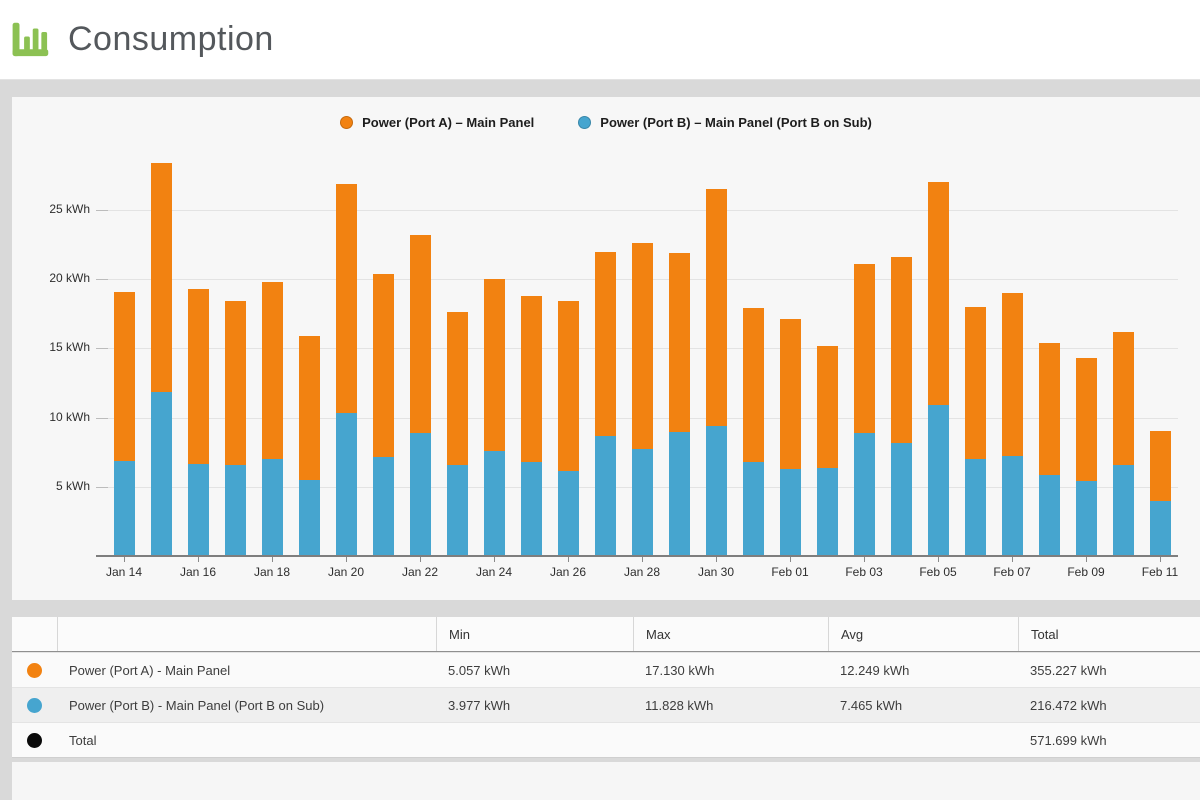 This screenshot has height=800, width=1200. What do you see at coordinates (1109, 634) in the screenshot?
I see `col-total-header: Total` at bounding box center [1109, 634].